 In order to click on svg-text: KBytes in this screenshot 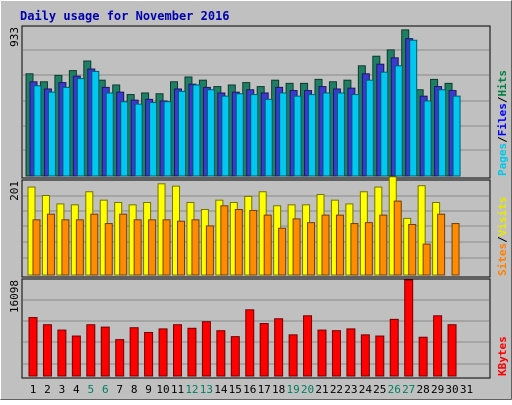, I will do `click(502, 356)`.